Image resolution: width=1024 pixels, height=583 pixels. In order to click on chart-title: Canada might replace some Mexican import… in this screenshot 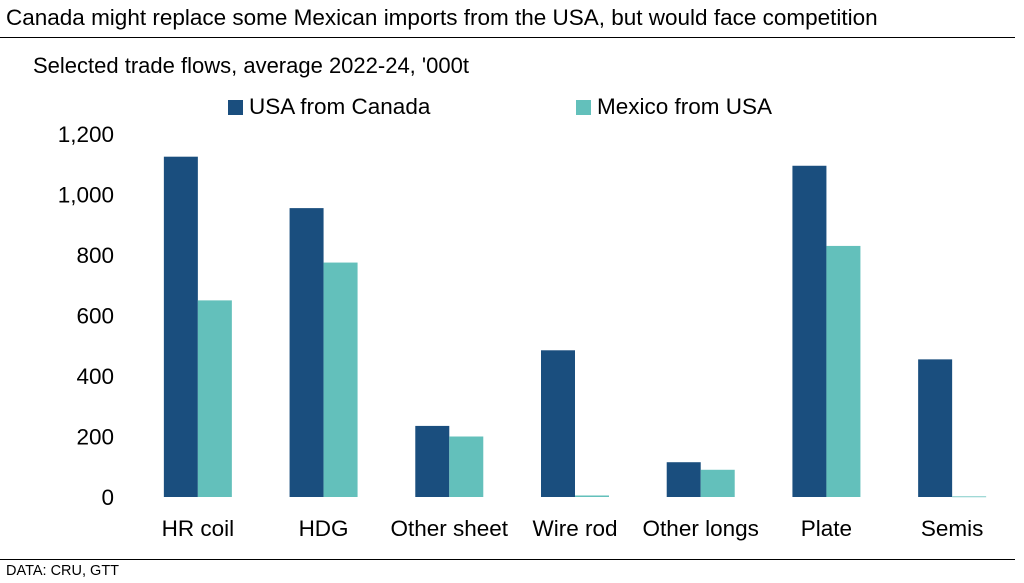, I will do `click(442, 17)`.